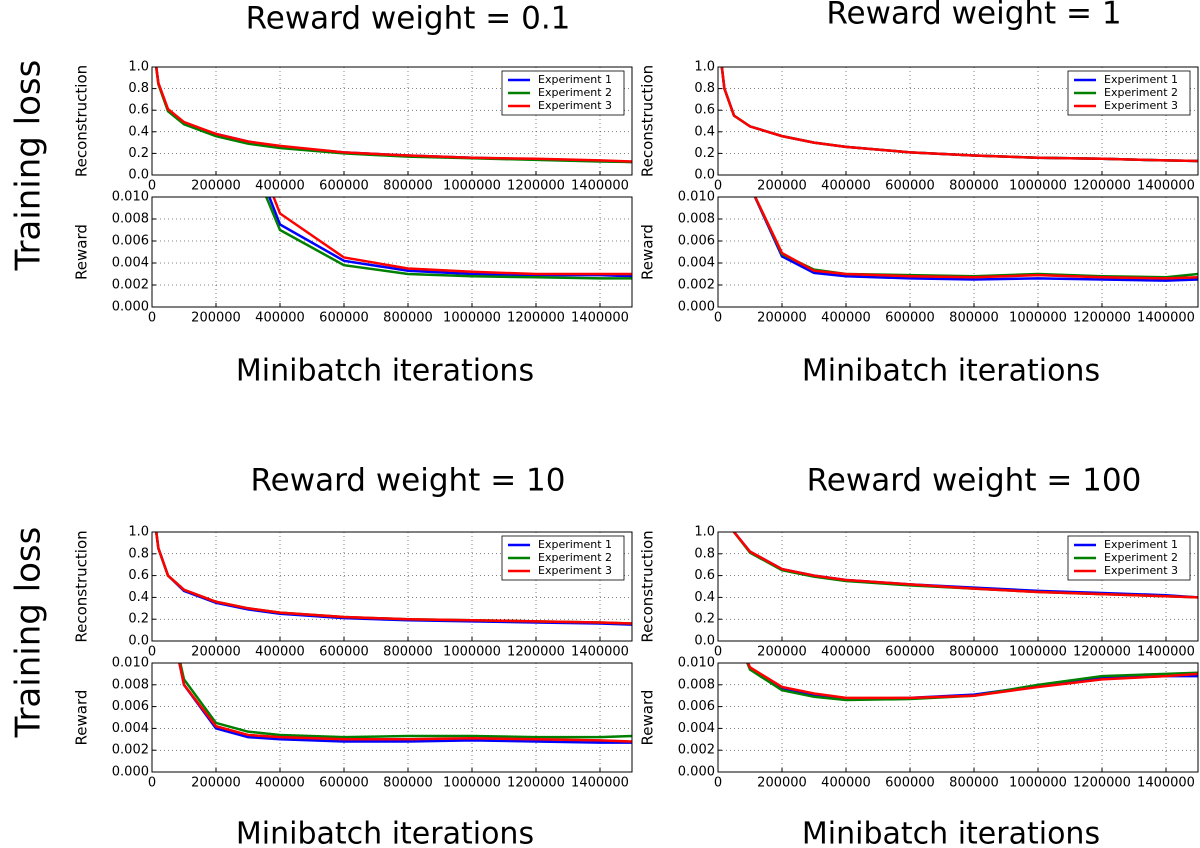  Describe the element at coordinates (696, 197) in the screenshot. I see `y-tick-label: 0.010` at that location.